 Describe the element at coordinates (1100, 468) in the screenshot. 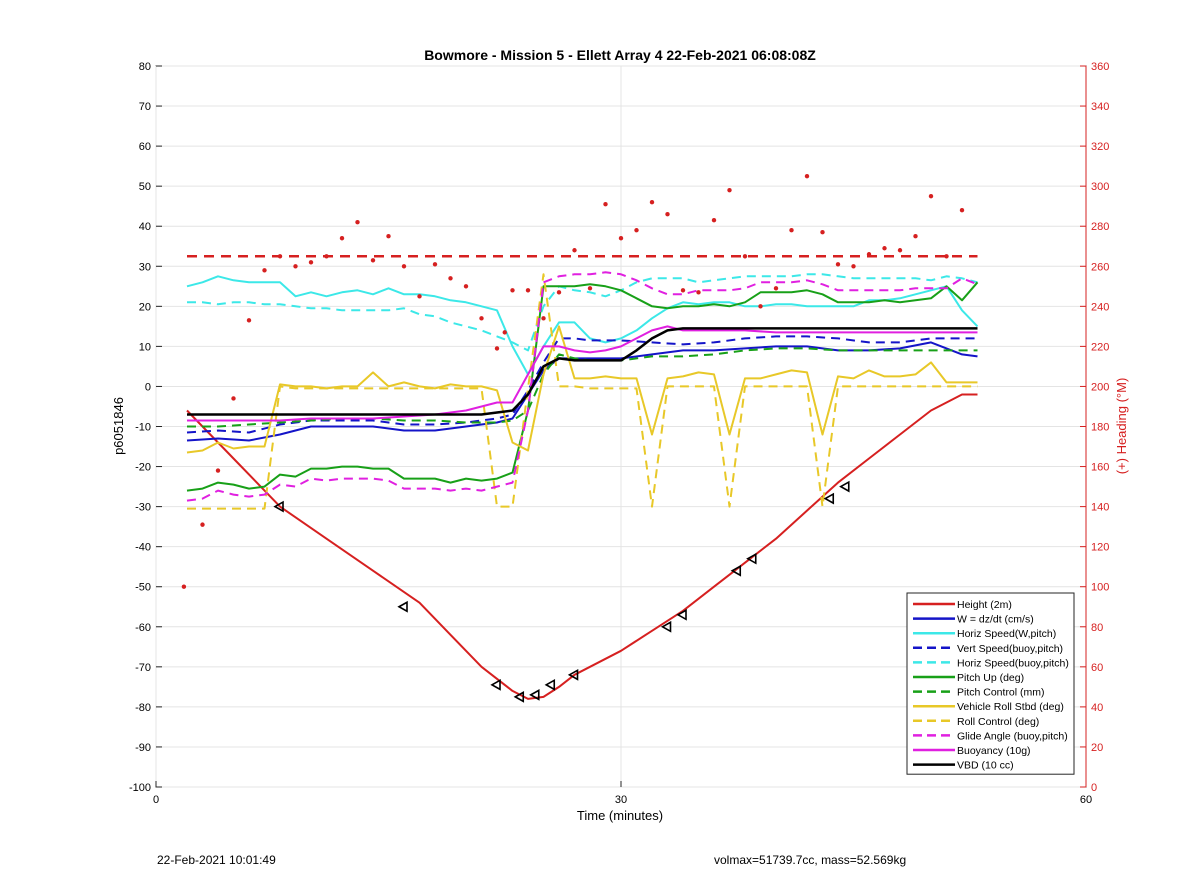

I see `y2-tick-label: 160` at that location.